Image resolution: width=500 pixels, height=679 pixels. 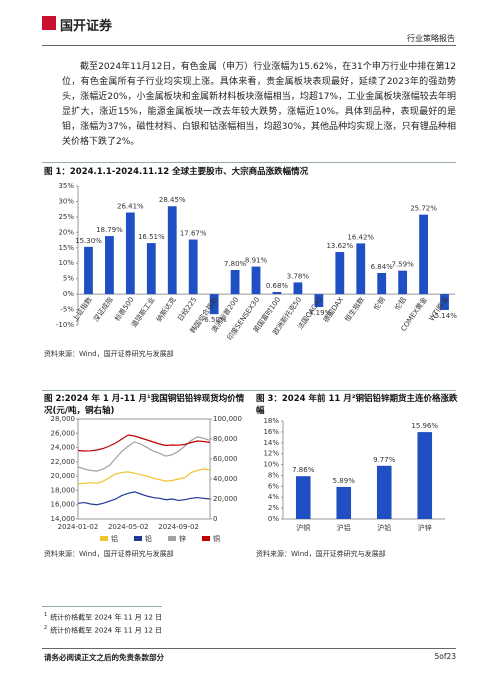 What do you see at coordinates (249, 648) in the screenshot?
I see `footer-rule` at bounding box center [249, 648].